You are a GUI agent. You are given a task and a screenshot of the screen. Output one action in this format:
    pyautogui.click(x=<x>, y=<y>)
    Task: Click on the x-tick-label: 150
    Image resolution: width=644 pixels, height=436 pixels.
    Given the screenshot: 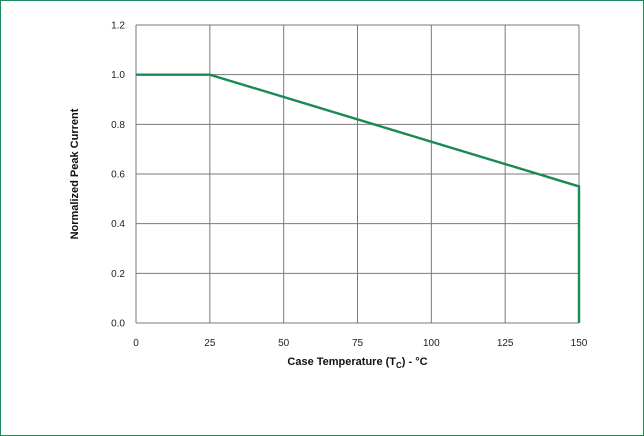 What is the action you would take?
    pyautogui.click(x=579, y=343)
    